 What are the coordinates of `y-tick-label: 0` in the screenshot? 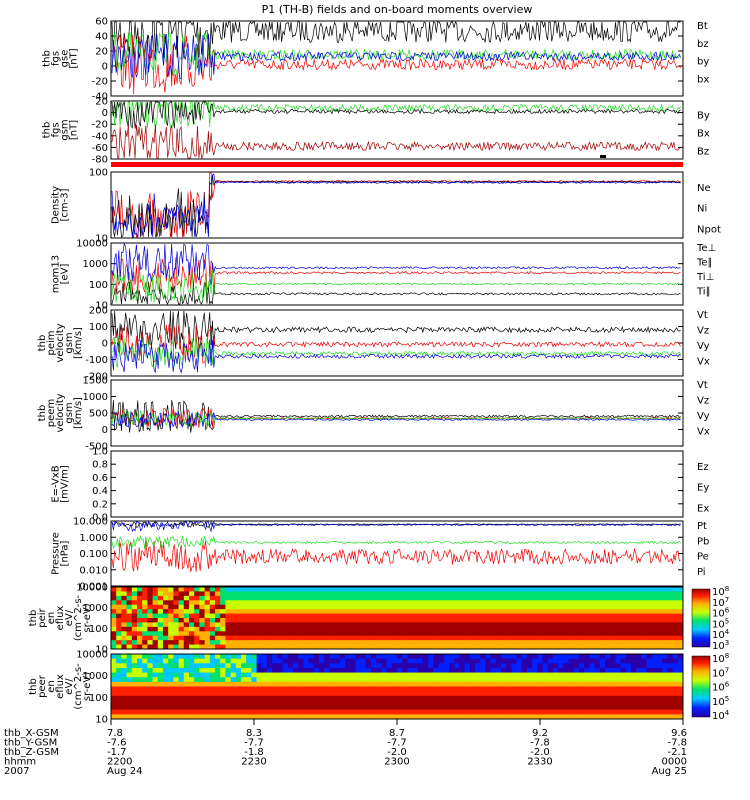 It's located at (105, 344).